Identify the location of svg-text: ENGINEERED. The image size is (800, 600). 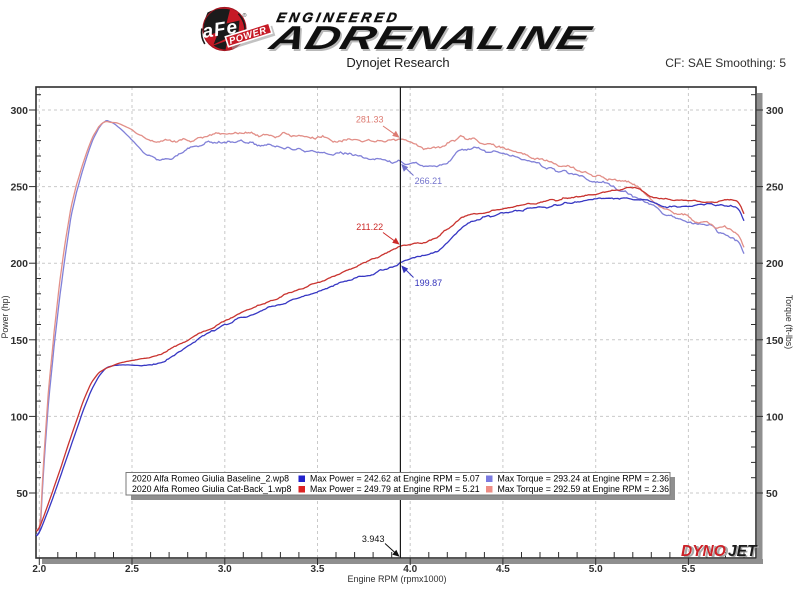
(338, 17).